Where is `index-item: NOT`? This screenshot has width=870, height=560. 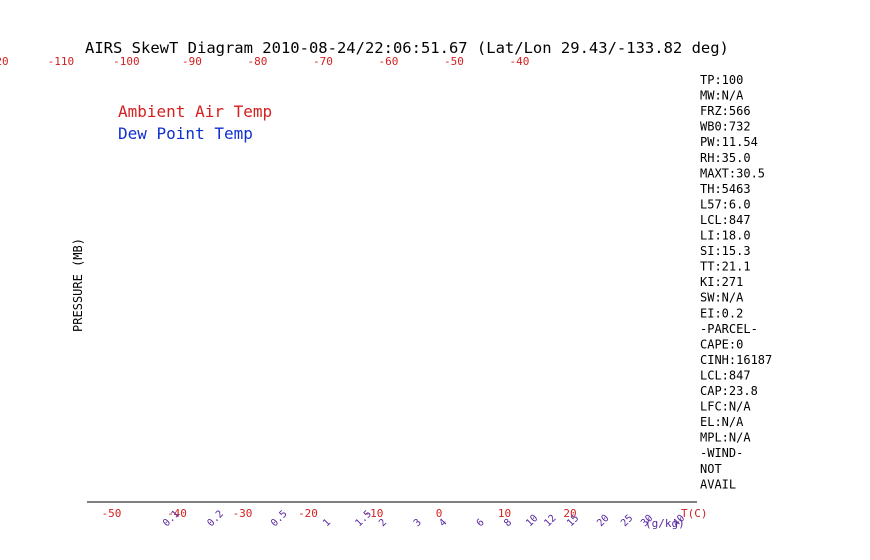 index-item: NOT is located at coordinates (711, 469).